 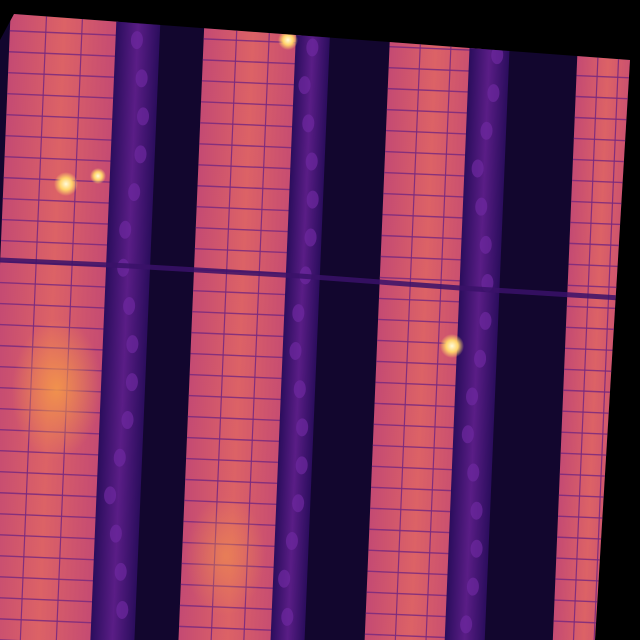 What do you see at coordinates (477, 327) in the screenshot?
I see `vegetation-strip` at bounding box center [477, 327].